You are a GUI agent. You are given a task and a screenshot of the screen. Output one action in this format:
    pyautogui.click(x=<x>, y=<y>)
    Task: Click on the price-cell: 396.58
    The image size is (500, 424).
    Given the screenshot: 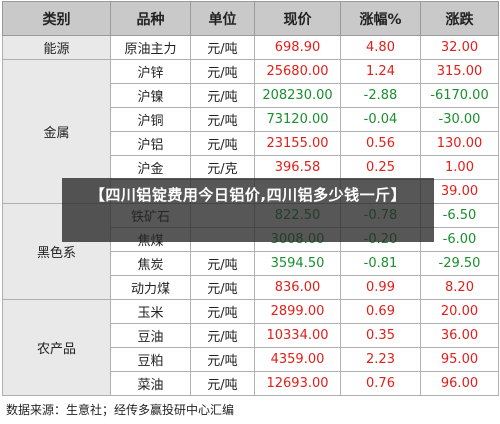 What is the action you would take?
    pyautogui.click(x=297, y=167)
    